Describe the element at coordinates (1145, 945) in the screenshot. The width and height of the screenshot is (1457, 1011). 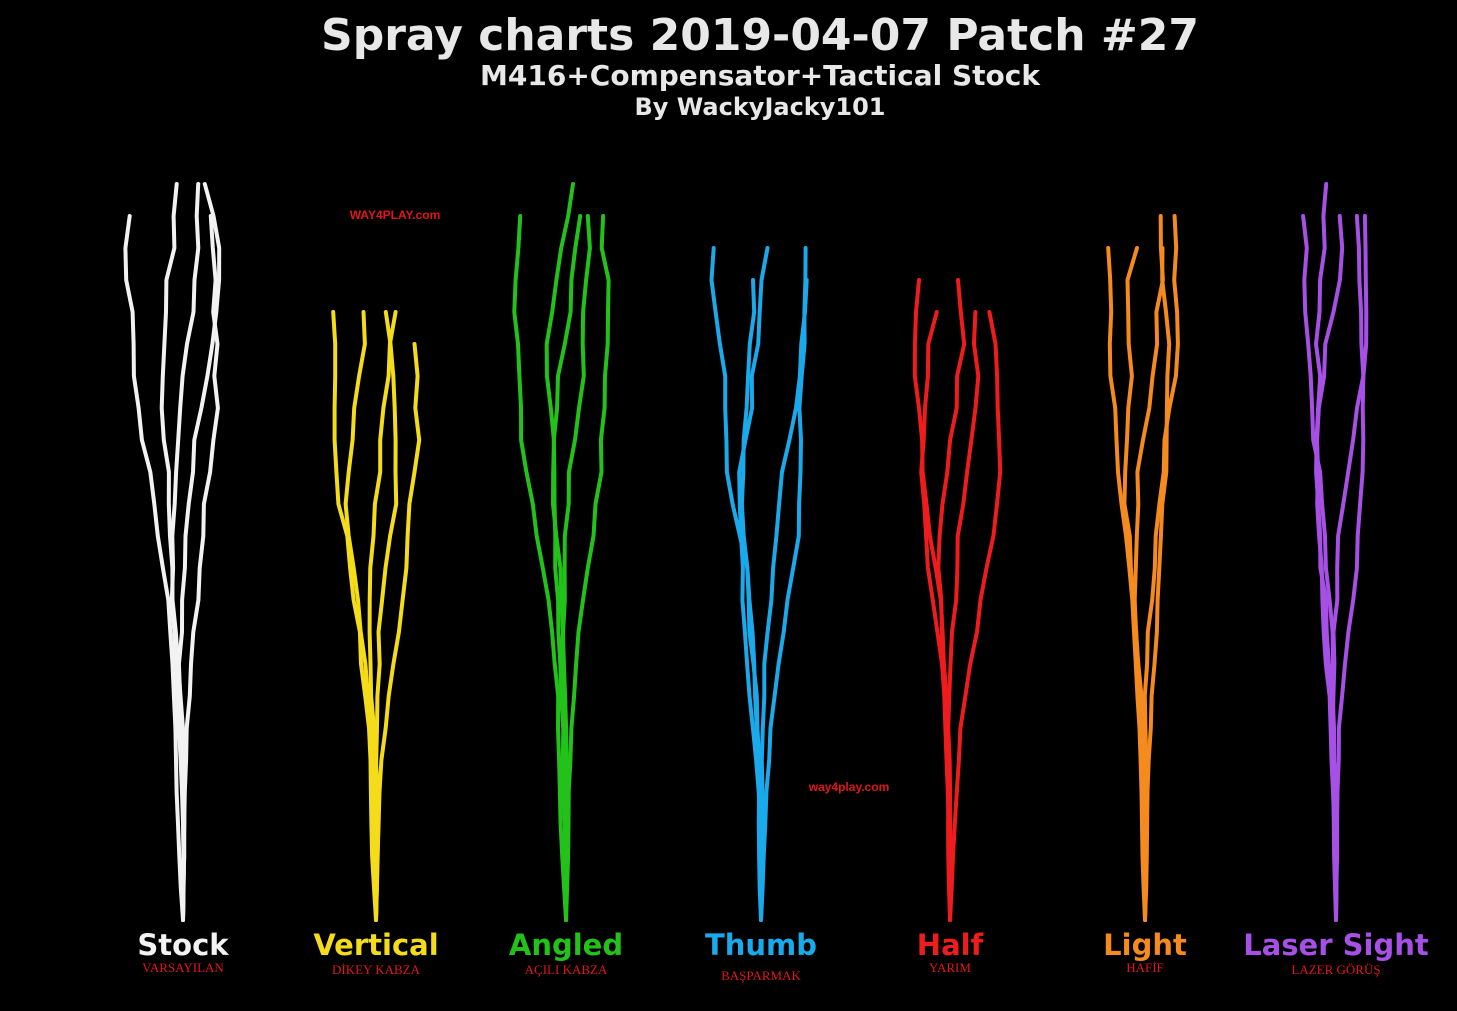
I see `attachment-label: Light` at that location.